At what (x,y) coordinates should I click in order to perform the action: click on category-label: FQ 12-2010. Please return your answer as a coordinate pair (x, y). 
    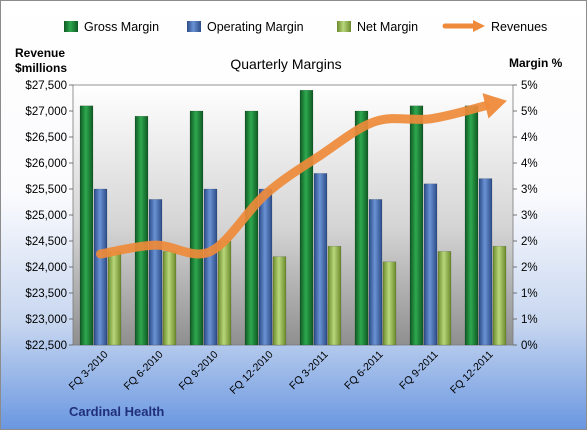
    Looking at the image, I should click on (252, 373).